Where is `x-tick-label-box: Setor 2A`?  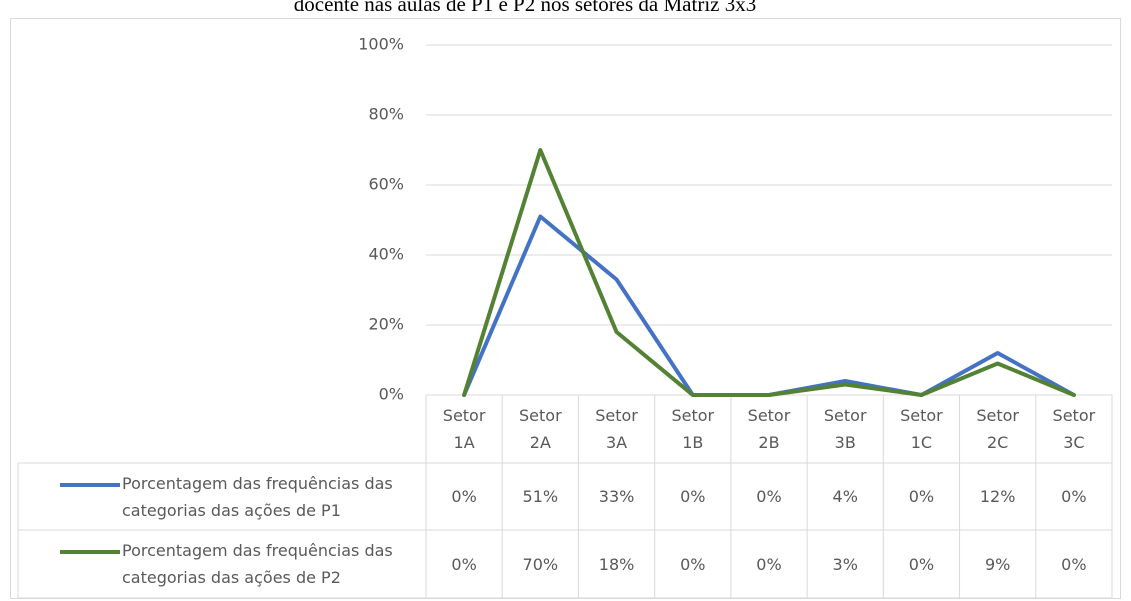
x-tick-label-box: Setor 2A is located at coordinates (540, 429).